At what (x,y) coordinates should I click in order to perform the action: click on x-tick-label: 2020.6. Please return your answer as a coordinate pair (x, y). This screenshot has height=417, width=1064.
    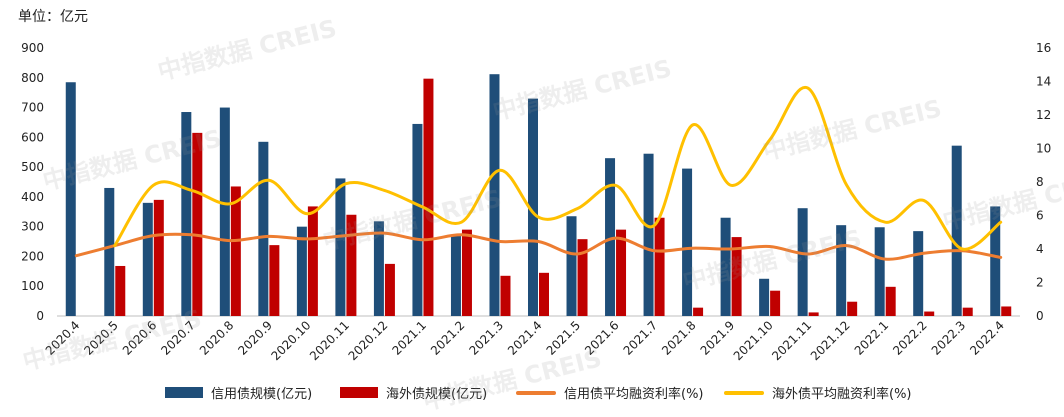
    Looking at the image, I should click on (140, 338).